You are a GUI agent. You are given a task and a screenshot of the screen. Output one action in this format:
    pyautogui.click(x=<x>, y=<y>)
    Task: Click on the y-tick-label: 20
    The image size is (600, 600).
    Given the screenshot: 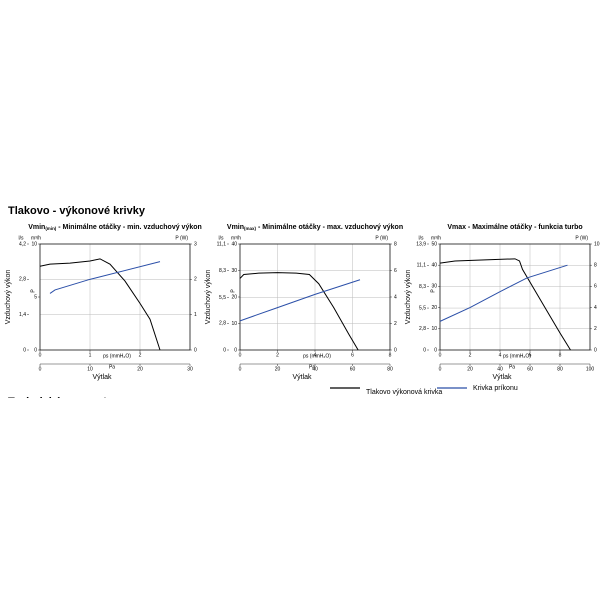 What is the action you would take?
    pyautogui.click(x=434, y=308)
    